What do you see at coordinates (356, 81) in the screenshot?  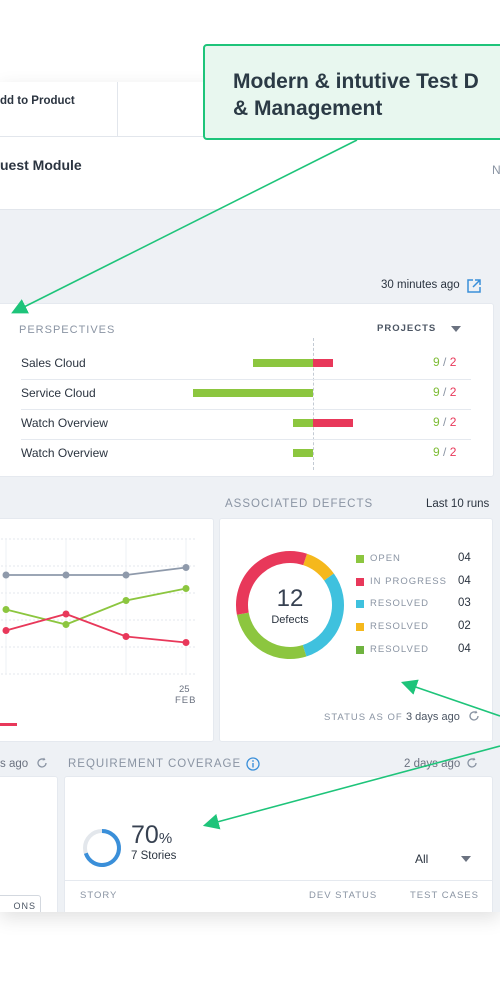 I see `callout-line-1: Modern & intutive Test D` at bounding box center [356, 81].